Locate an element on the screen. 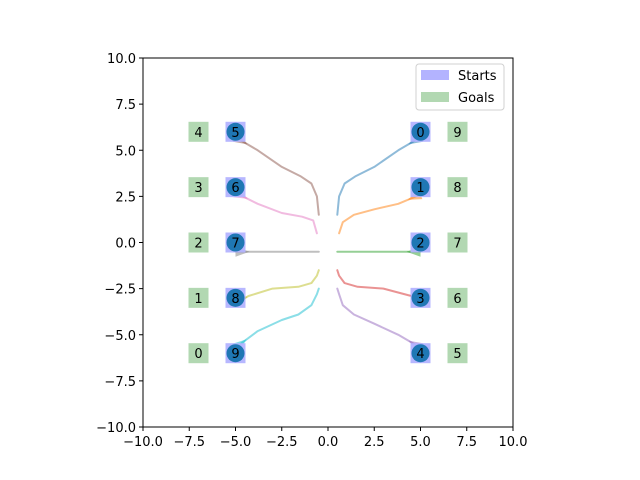  goal-label-0: 0 is located at coordinates (198, 354).